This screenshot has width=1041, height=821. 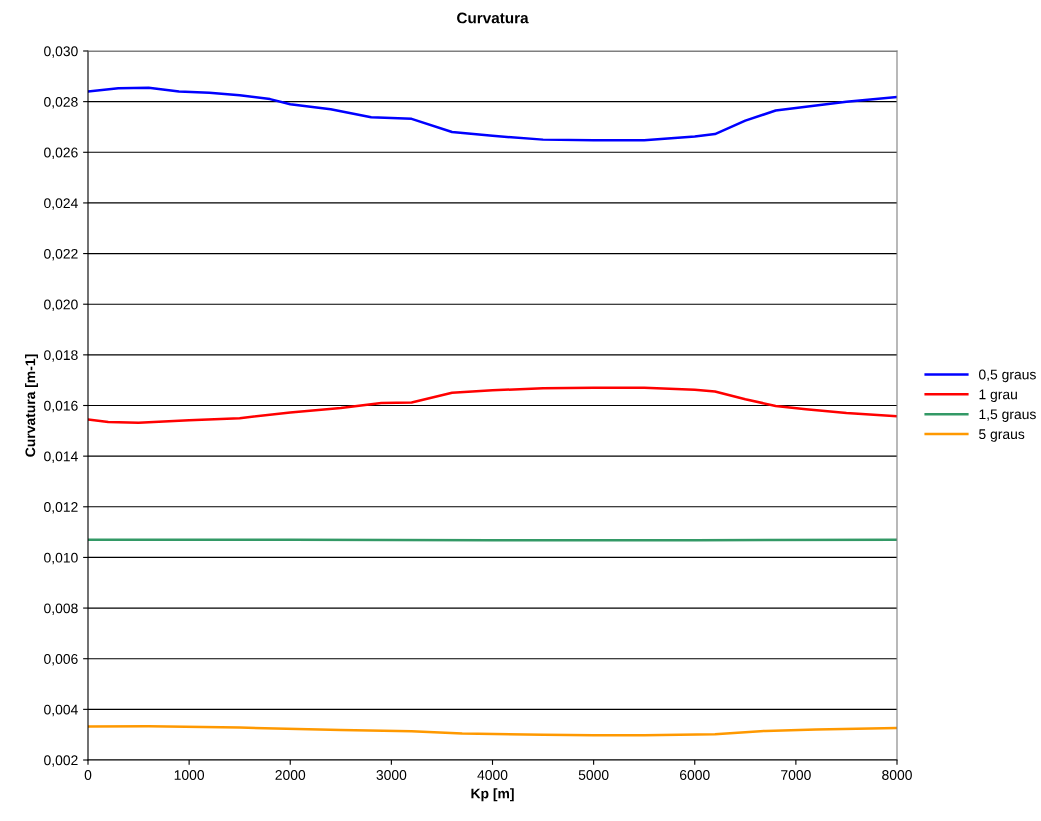 What do you see at coordinates (61, 761) in the screenshot?
I see `y-tick-label: 0,002` at bounding box center [61, 761].